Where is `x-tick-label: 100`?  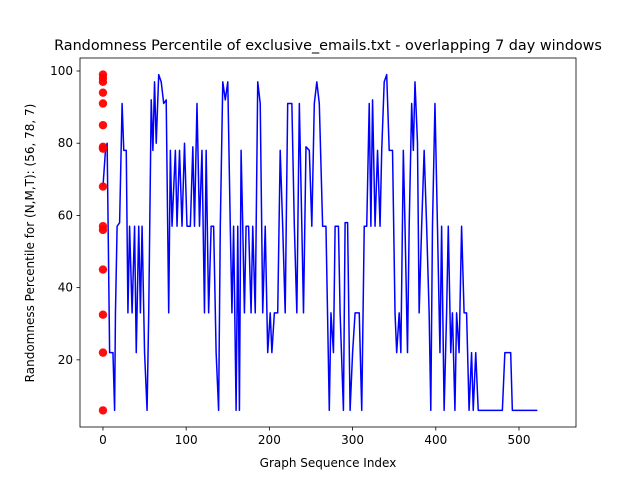 x-tick-label: 100 is located at coordinates (186, 440).